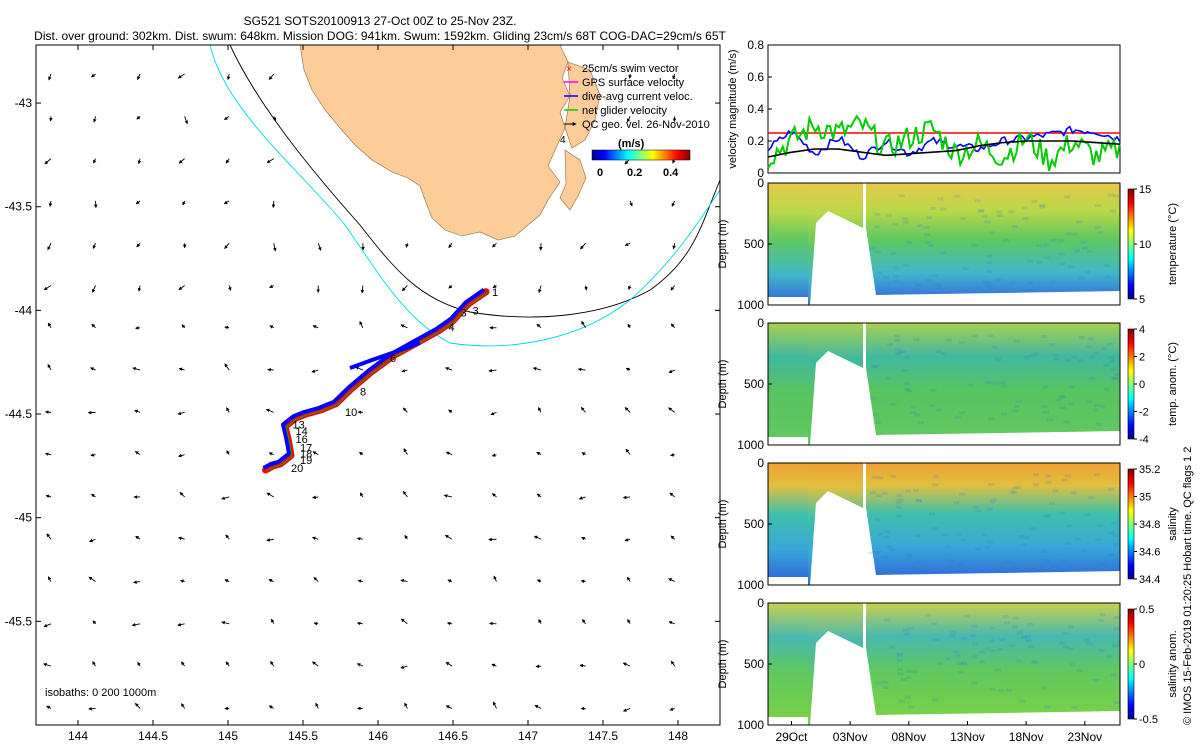 The width and height of the screenshot is (1200, 750). What do you see at coordinates (297, 469) in the screenshot?
I see `day-label: 20` at bounding box center [297, 469].